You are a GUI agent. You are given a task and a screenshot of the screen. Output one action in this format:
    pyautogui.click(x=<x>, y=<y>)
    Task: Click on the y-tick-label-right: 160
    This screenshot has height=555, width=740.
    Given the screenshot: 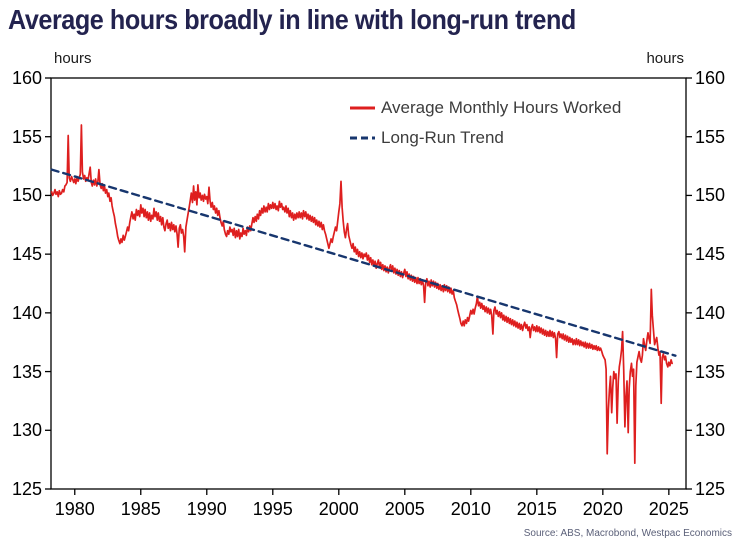 What is the action you would take?
    pyautogui.click(x=710, y=78)
    